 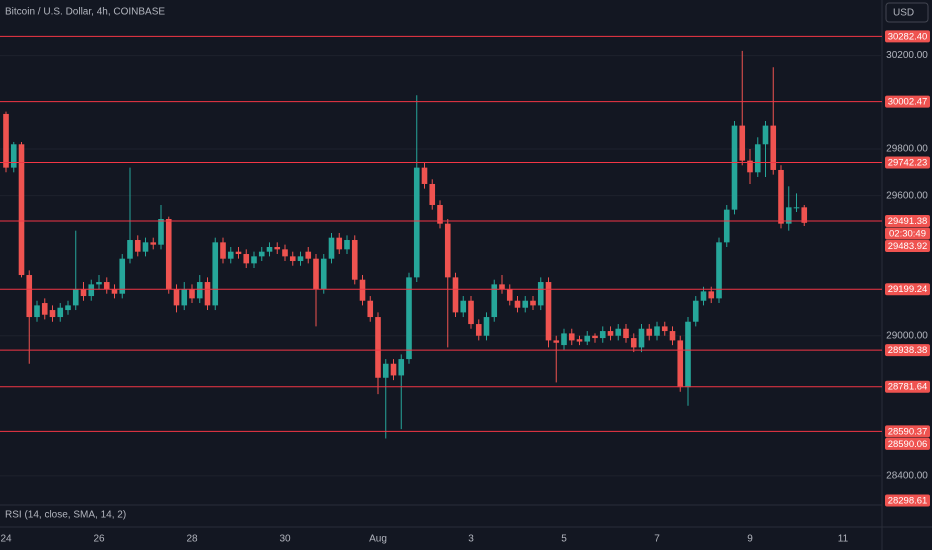 I want to click on x-tick-label: Aug, so click(x=378, y=539).